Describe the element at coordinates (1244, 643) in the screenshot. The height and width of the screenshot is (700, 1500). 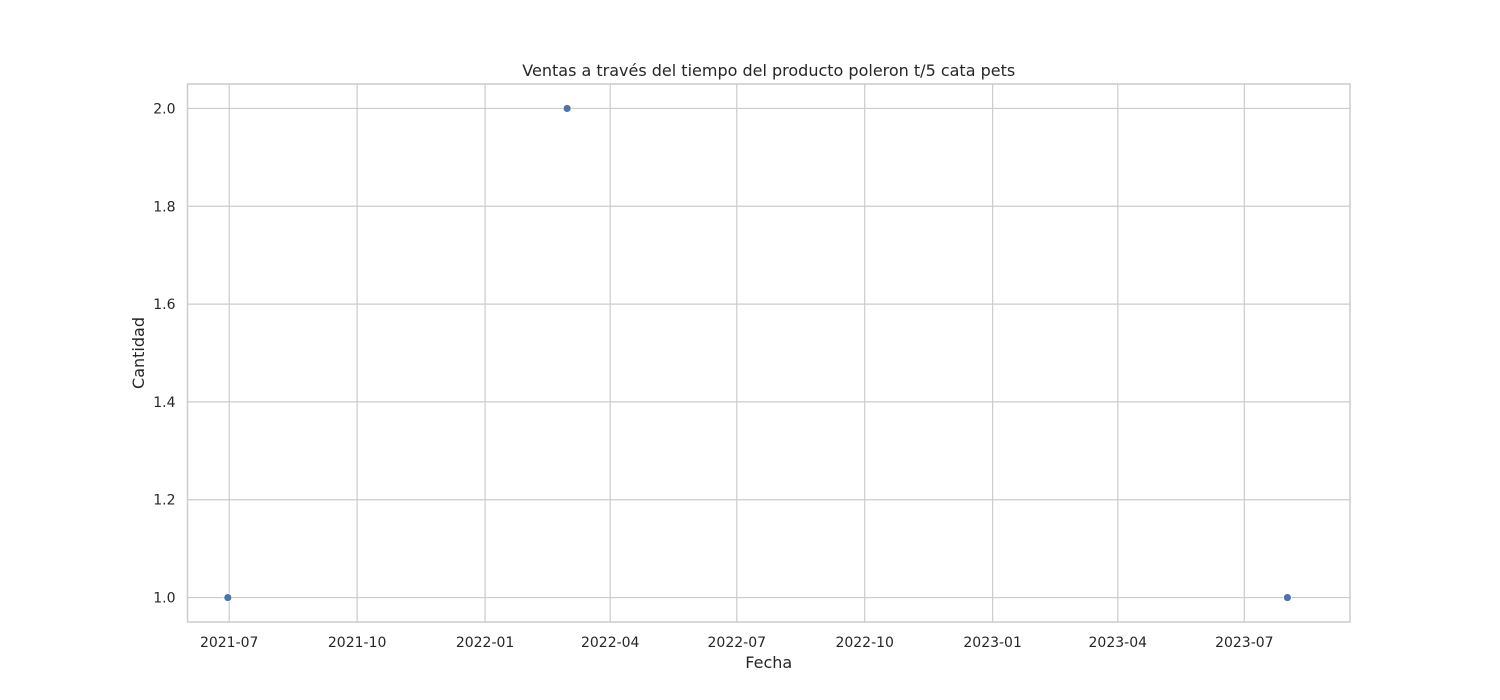
I see `x-tick-label: 2023-07` at that location.